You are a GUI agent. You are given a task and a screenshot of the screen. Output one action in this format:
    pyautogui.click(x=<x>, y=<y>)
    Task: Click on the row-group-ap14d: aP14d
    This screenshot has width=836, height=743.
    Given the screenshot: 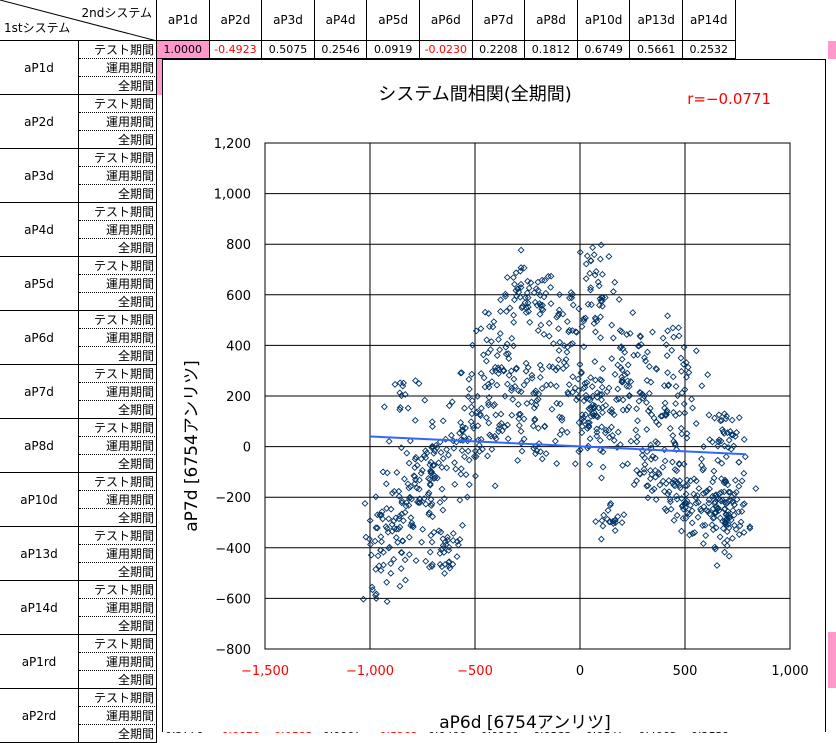 What is the action you would take?
    pyautogui.click(x=39, y=608)
    